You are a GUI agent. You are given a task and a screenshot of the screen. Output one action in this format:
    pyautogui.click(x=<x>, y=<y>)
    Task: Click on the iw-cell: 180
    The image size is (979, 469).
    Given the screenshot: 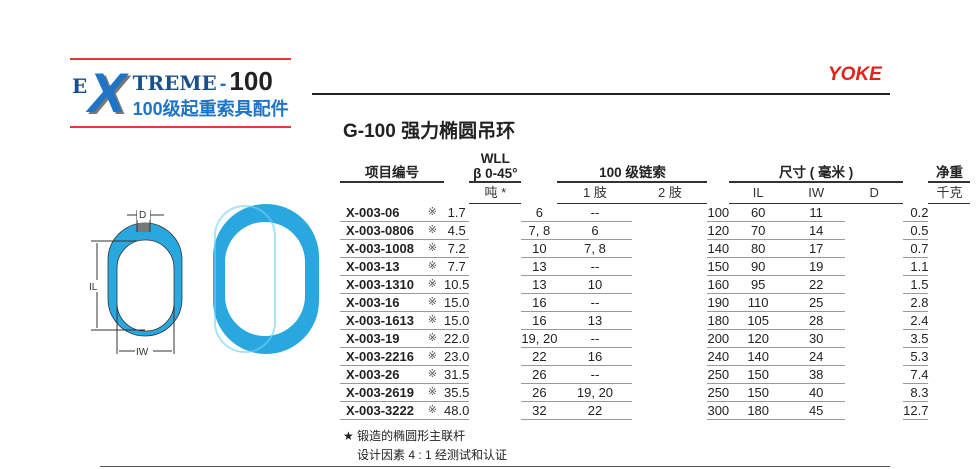 What is the action you would take?
    pyautogui.click(x=758, y=411)
    